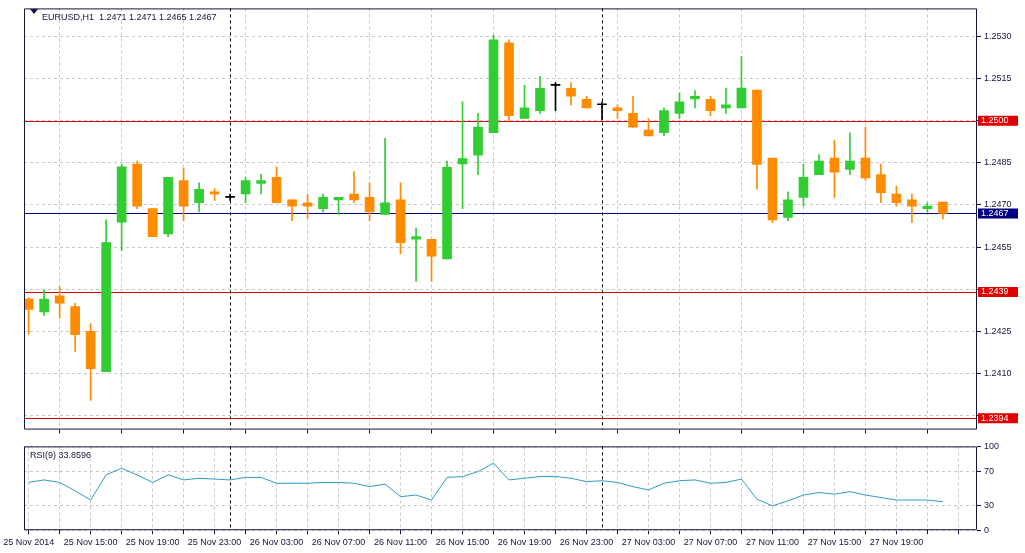  Describe the element at coordinates (29, 542) in the screenshot. I see `x-tick-label: 25 Nov 2014` at that location.